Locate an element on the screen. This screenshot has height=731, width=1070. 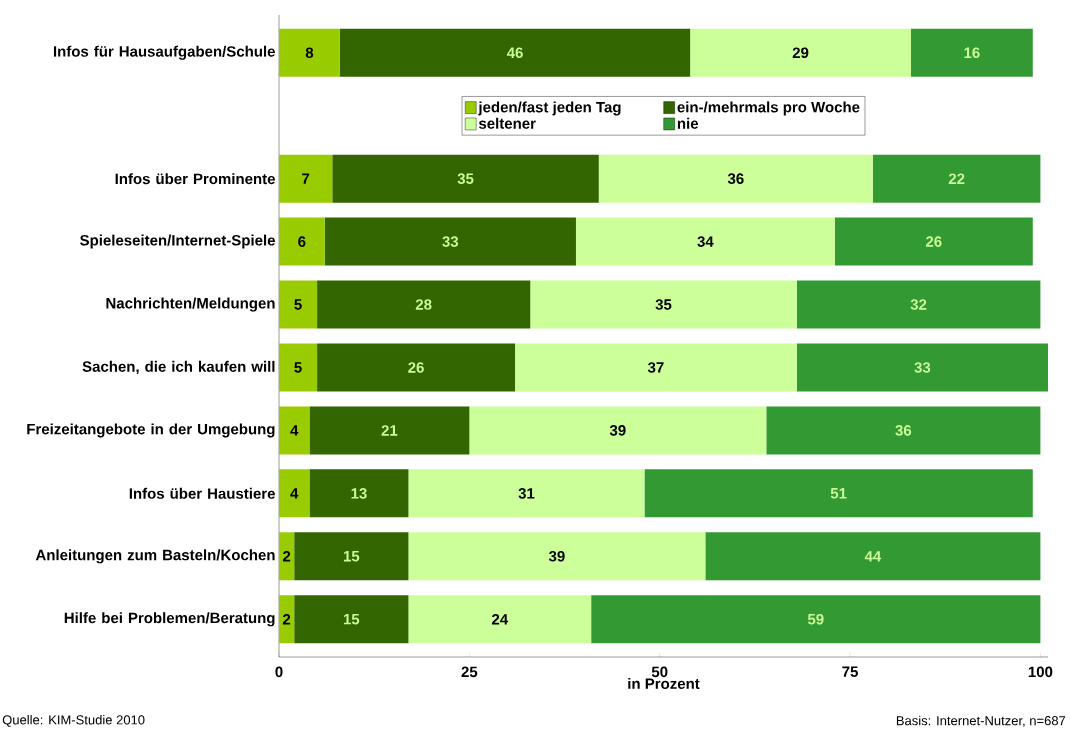
data-label: 16 is located at coordinates (972, 53).